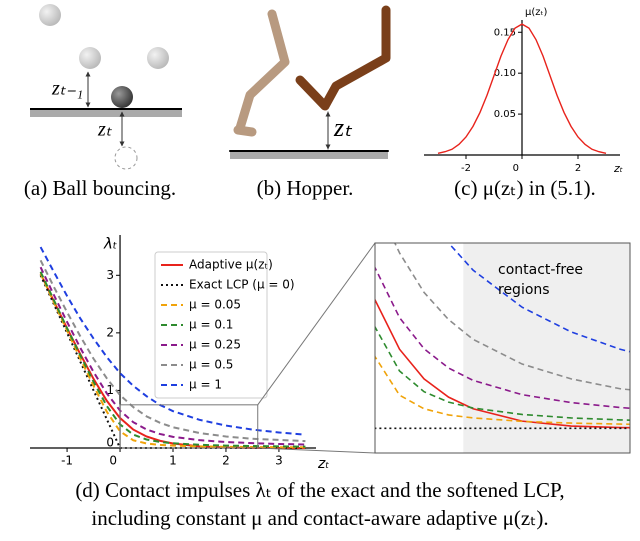 Image resolution: width=640 pixels, height=541 pixels. Describe the element at coordinates (67, 461) in the screenshot. I see `x-tick-label: -1` at that location.